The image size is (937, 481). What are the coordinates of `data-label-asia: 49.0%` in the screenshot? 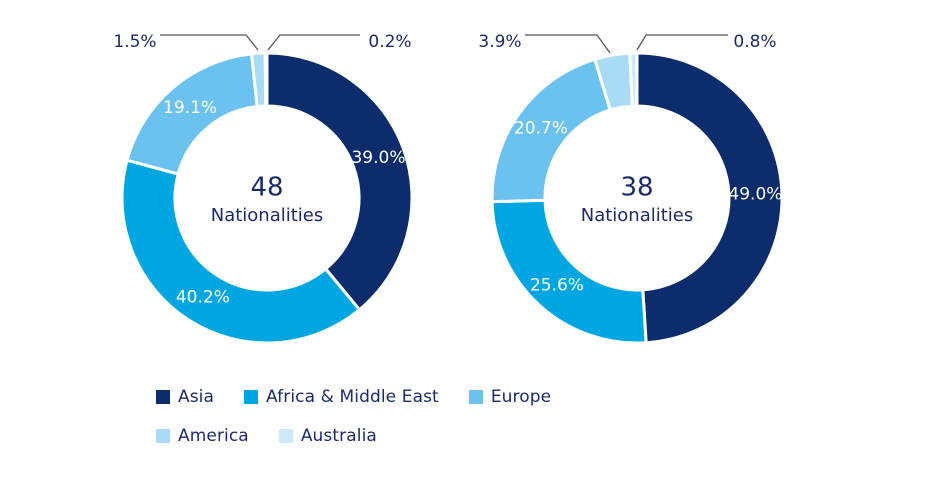 It's located at (755, 194).